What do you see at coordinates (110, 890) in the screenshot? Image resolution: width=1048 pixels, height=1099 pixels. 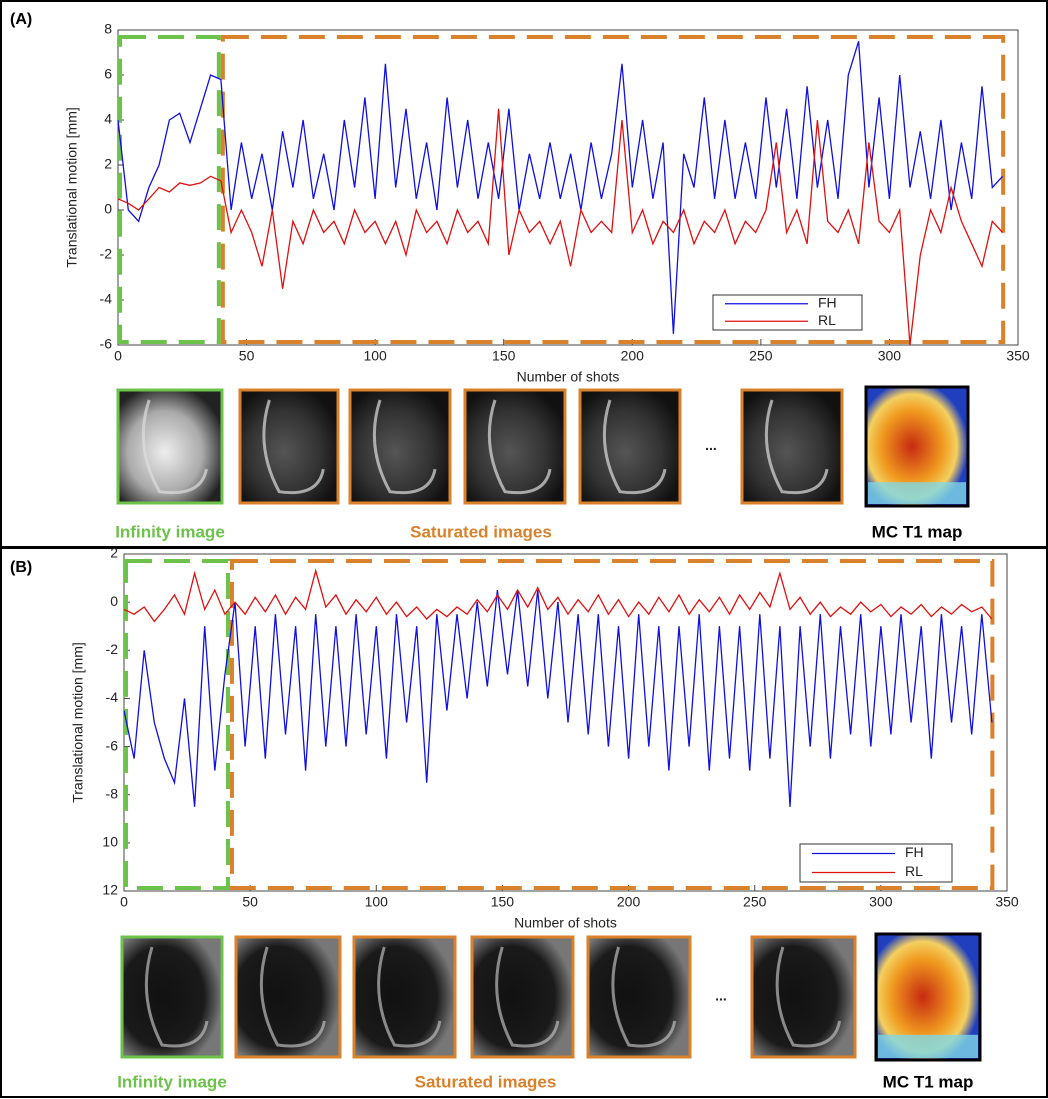 I see `y-tick-label: 12` at bounding box center [110, 890].